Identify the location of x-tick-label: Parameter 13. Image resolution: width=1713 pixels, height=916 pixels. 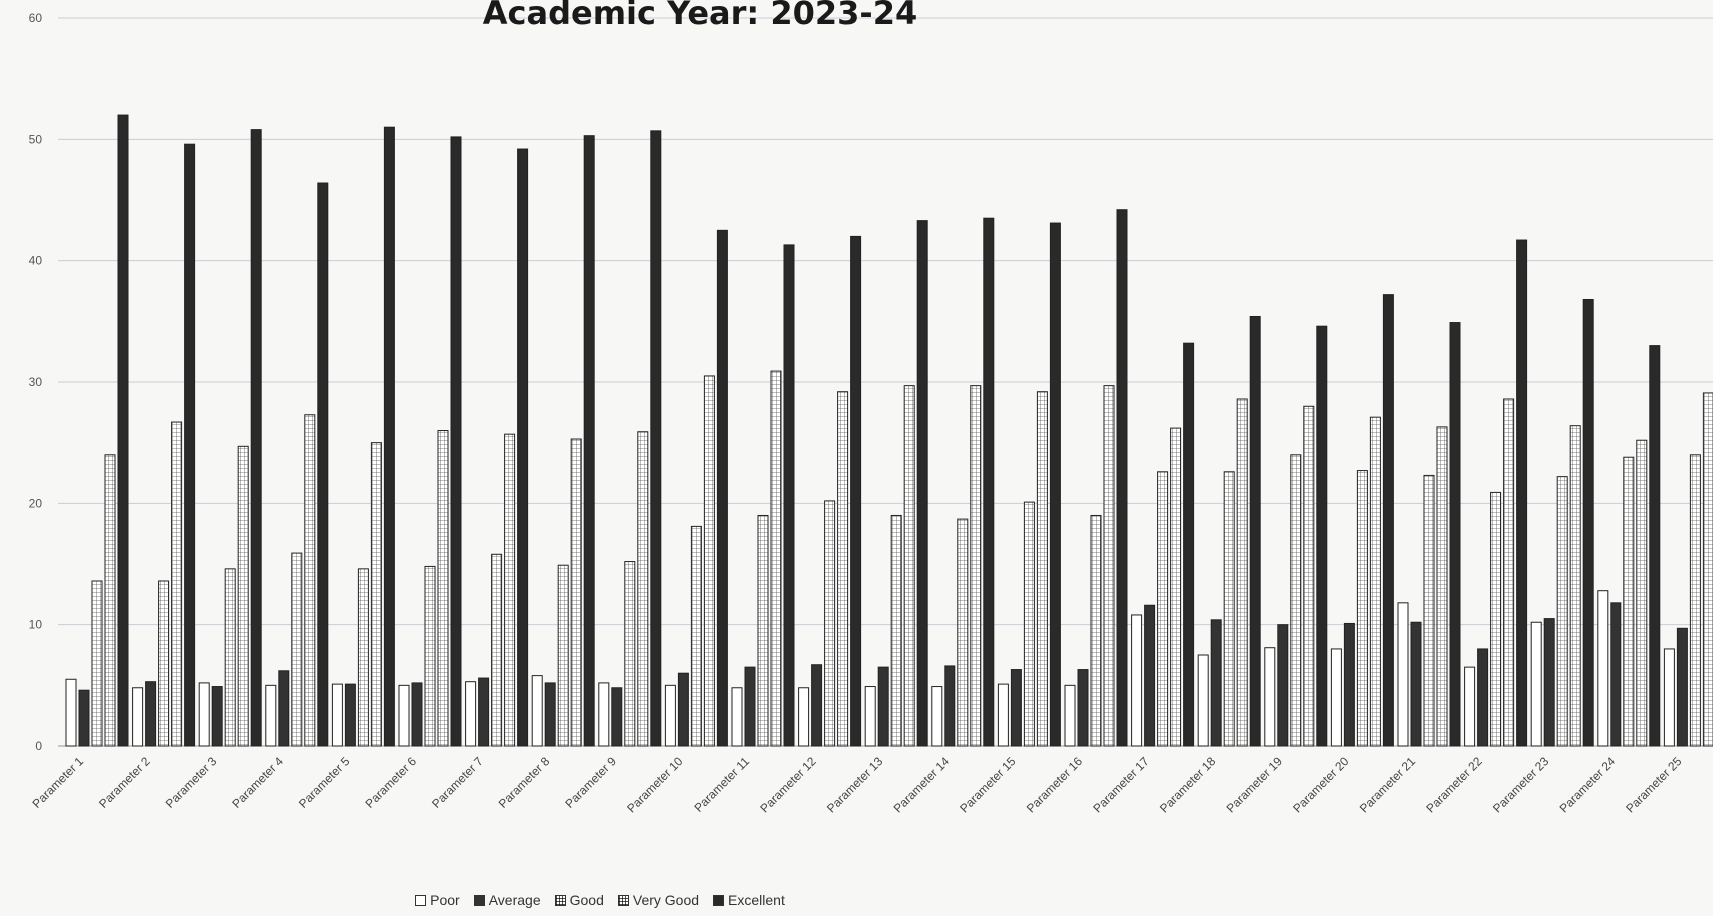
(855, 785).